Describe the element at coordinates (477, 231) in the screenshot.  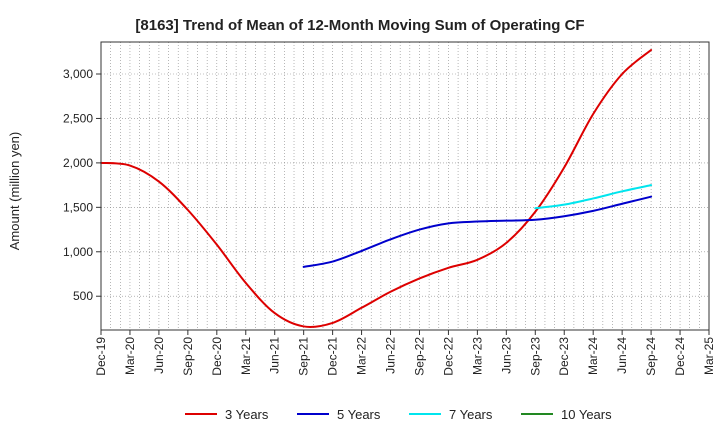
I see `series-line-5-years` at that location.